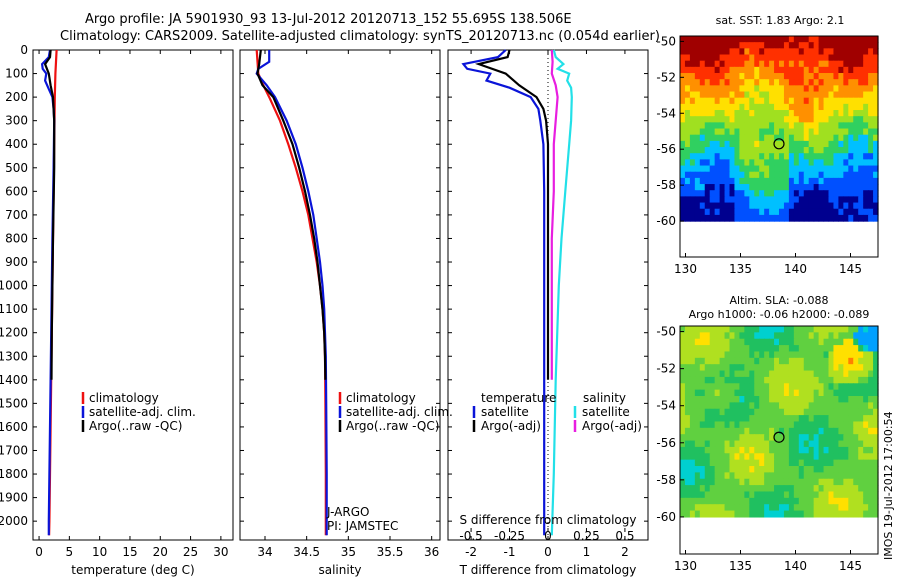  Describe the element at coordinates (399, 412) in the screenshot. I see `salinity-legend-item: satellite-adj. clim.` at that location.